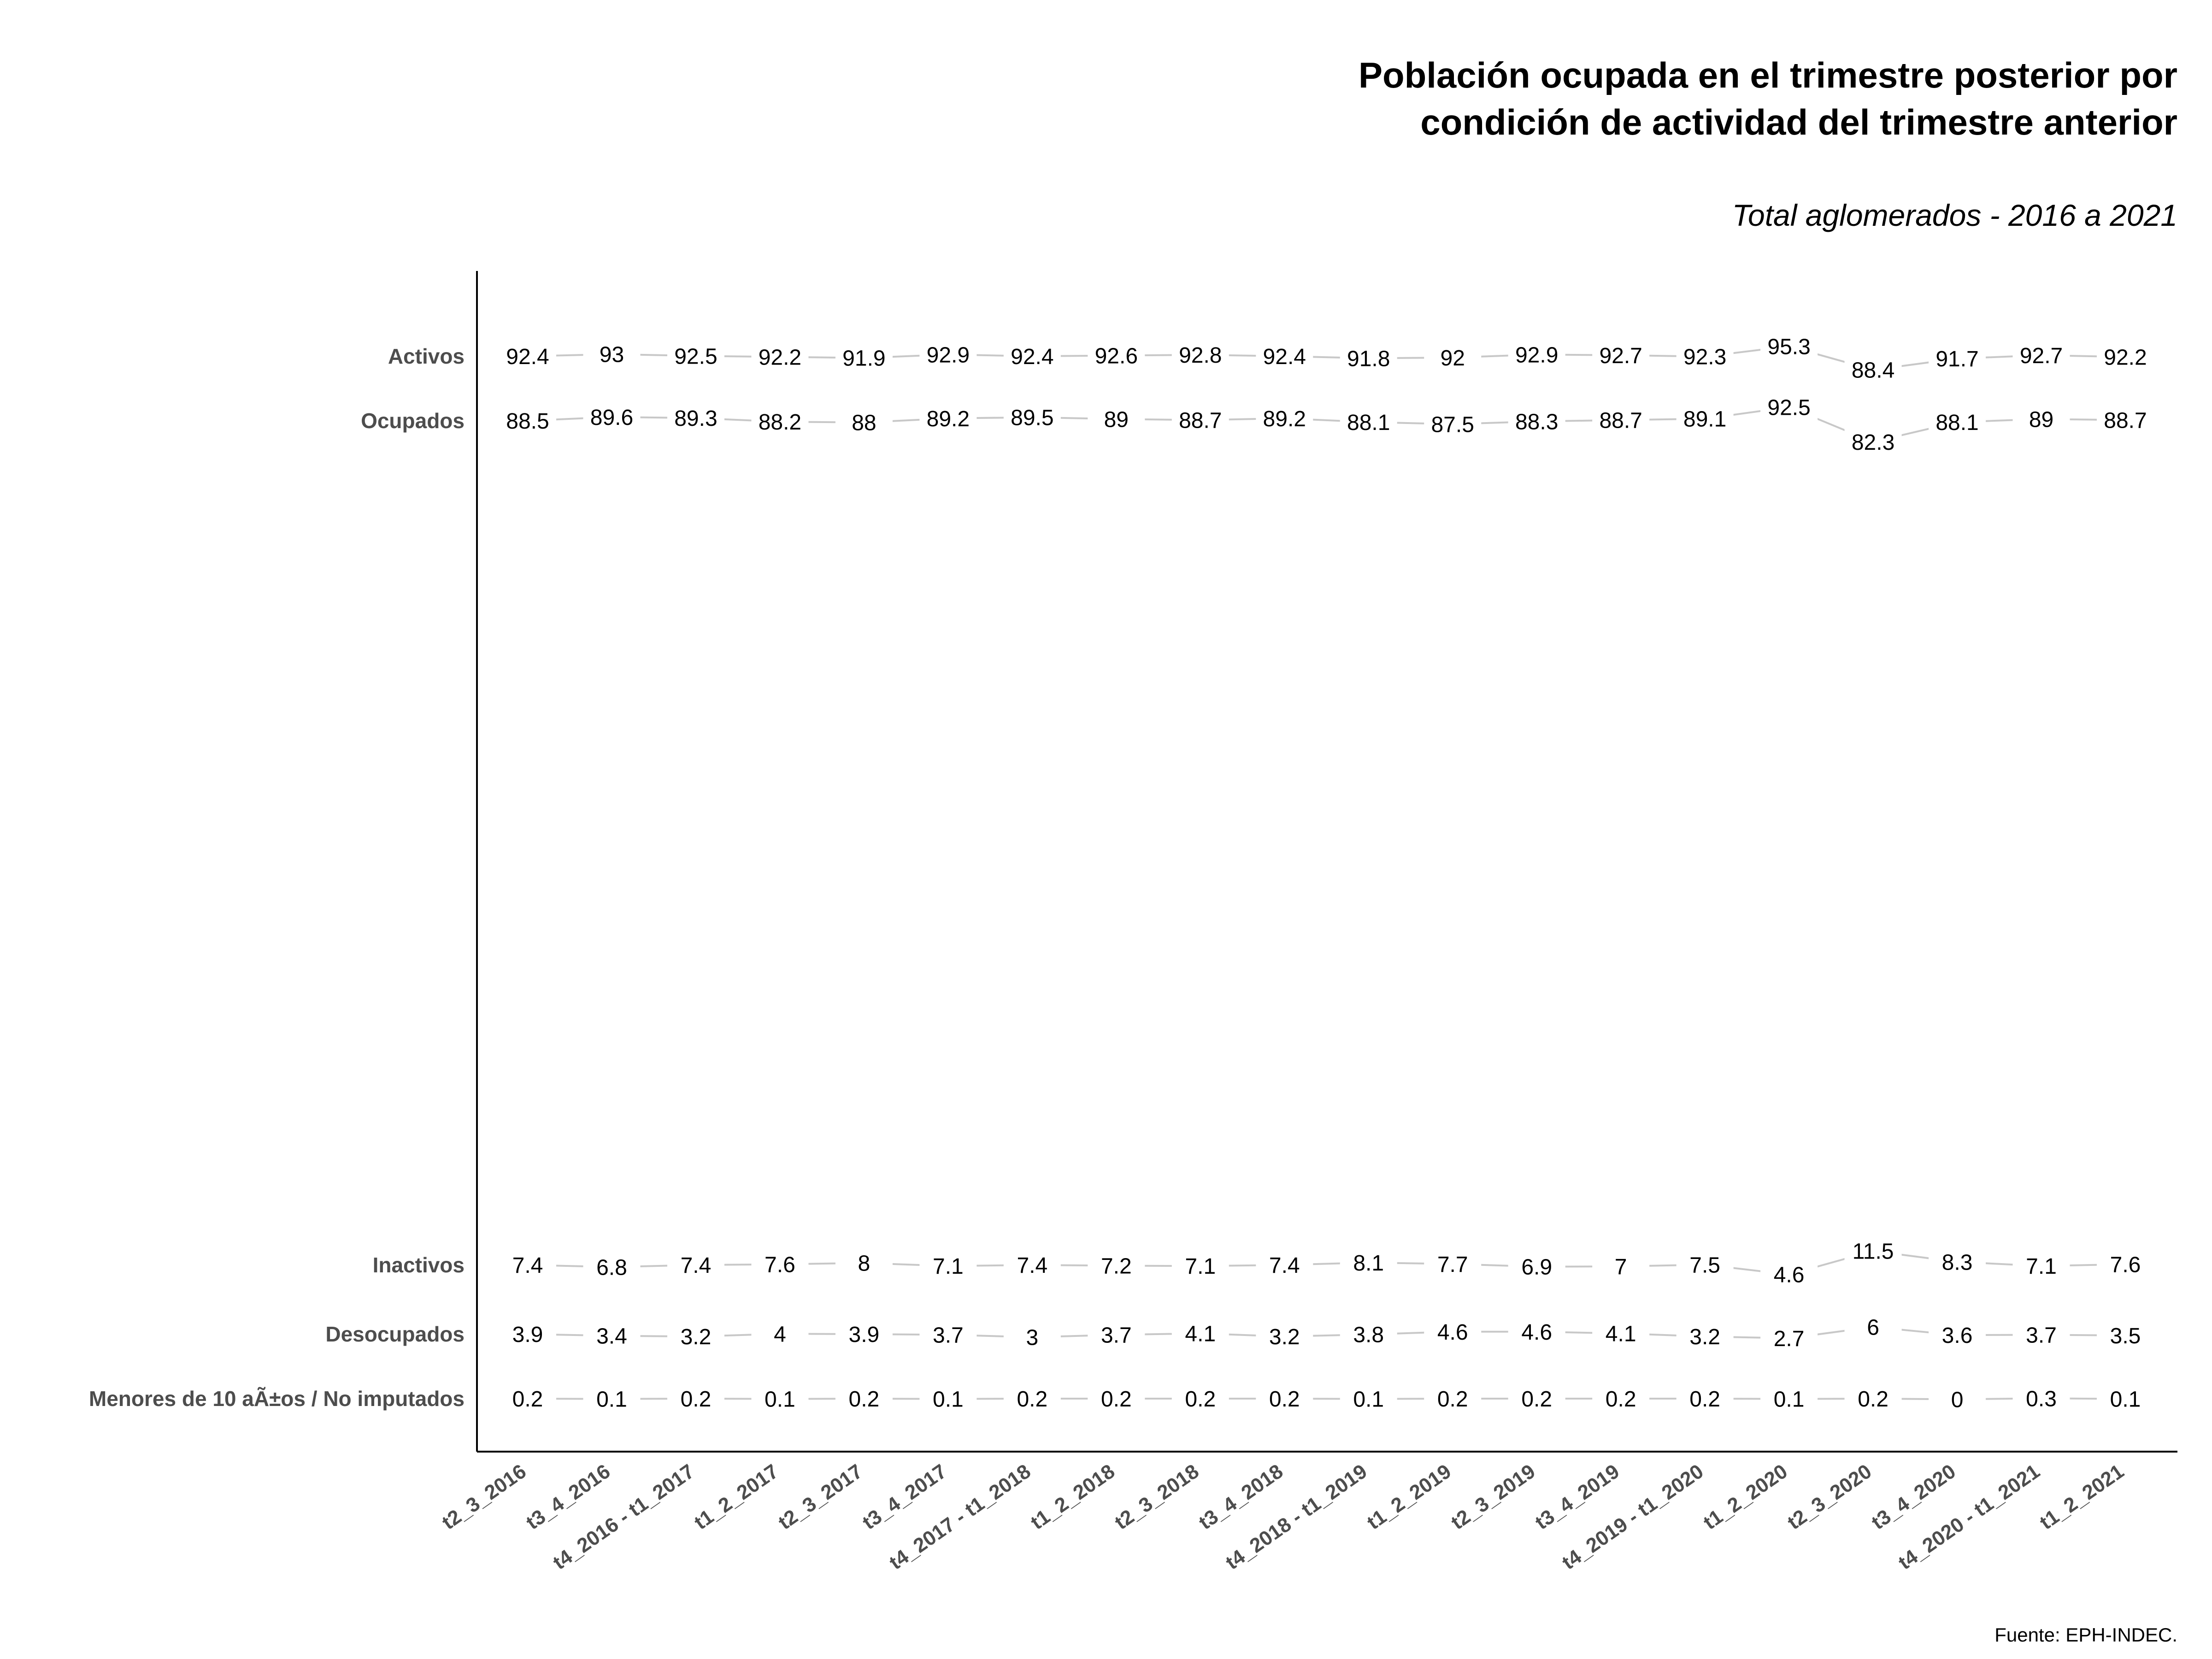 Image resolution: width=2212 pixels, height=1659 pixels. Describe the element at coordinates (426, 356) in the screenshot. I see `row-label-activos: Activos` at that location.